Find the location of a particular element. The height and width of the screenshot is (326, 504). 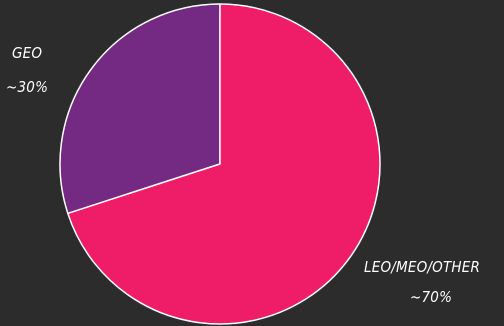

slice-label-leo-value: ~70% is located at coordinates (431, 297).